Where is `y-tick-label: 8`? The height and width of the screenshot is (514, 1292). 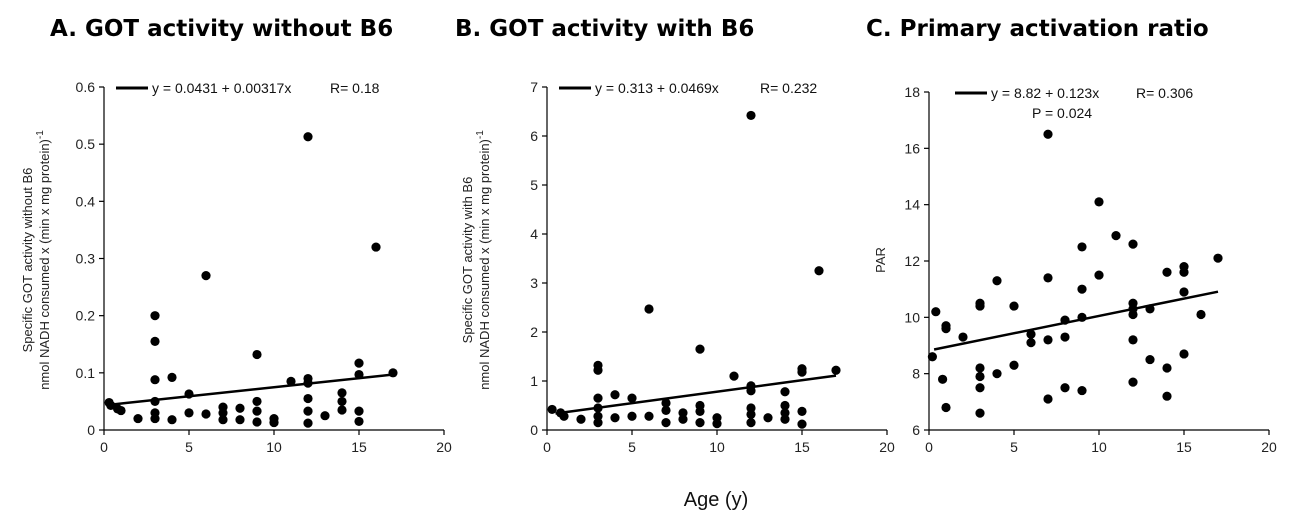 y-tick-label: 8 is located at coordinates (916, 374).